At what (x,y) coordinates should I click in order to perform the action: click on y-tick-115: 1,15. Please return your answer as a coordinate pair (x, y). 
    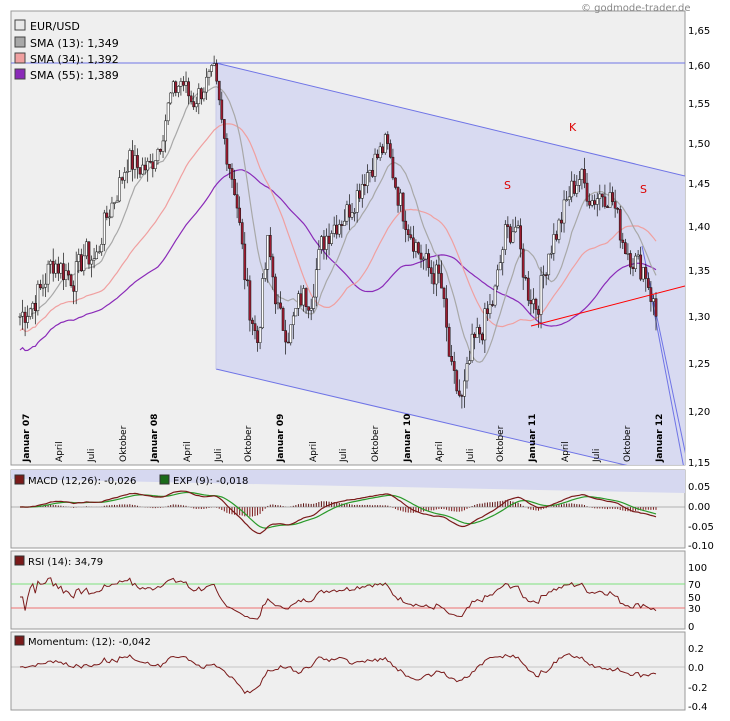
    Looking at the image, I should click on (699, 463).